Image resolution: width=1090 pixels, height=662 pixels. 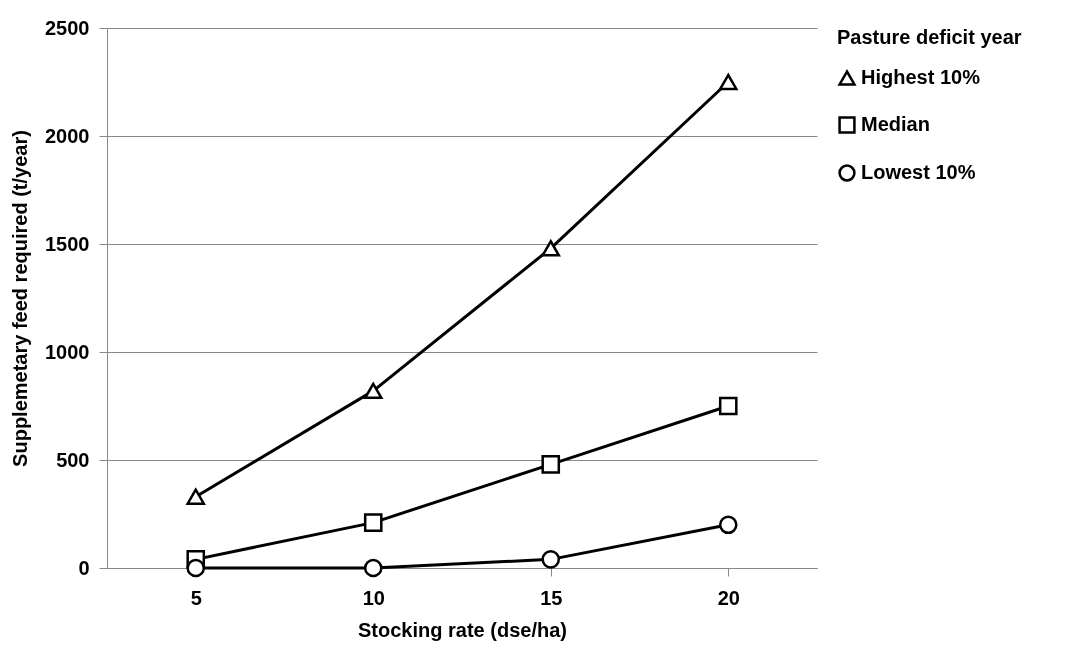 I want to click on y-tick-label: 500, so click(x=73, y=459).